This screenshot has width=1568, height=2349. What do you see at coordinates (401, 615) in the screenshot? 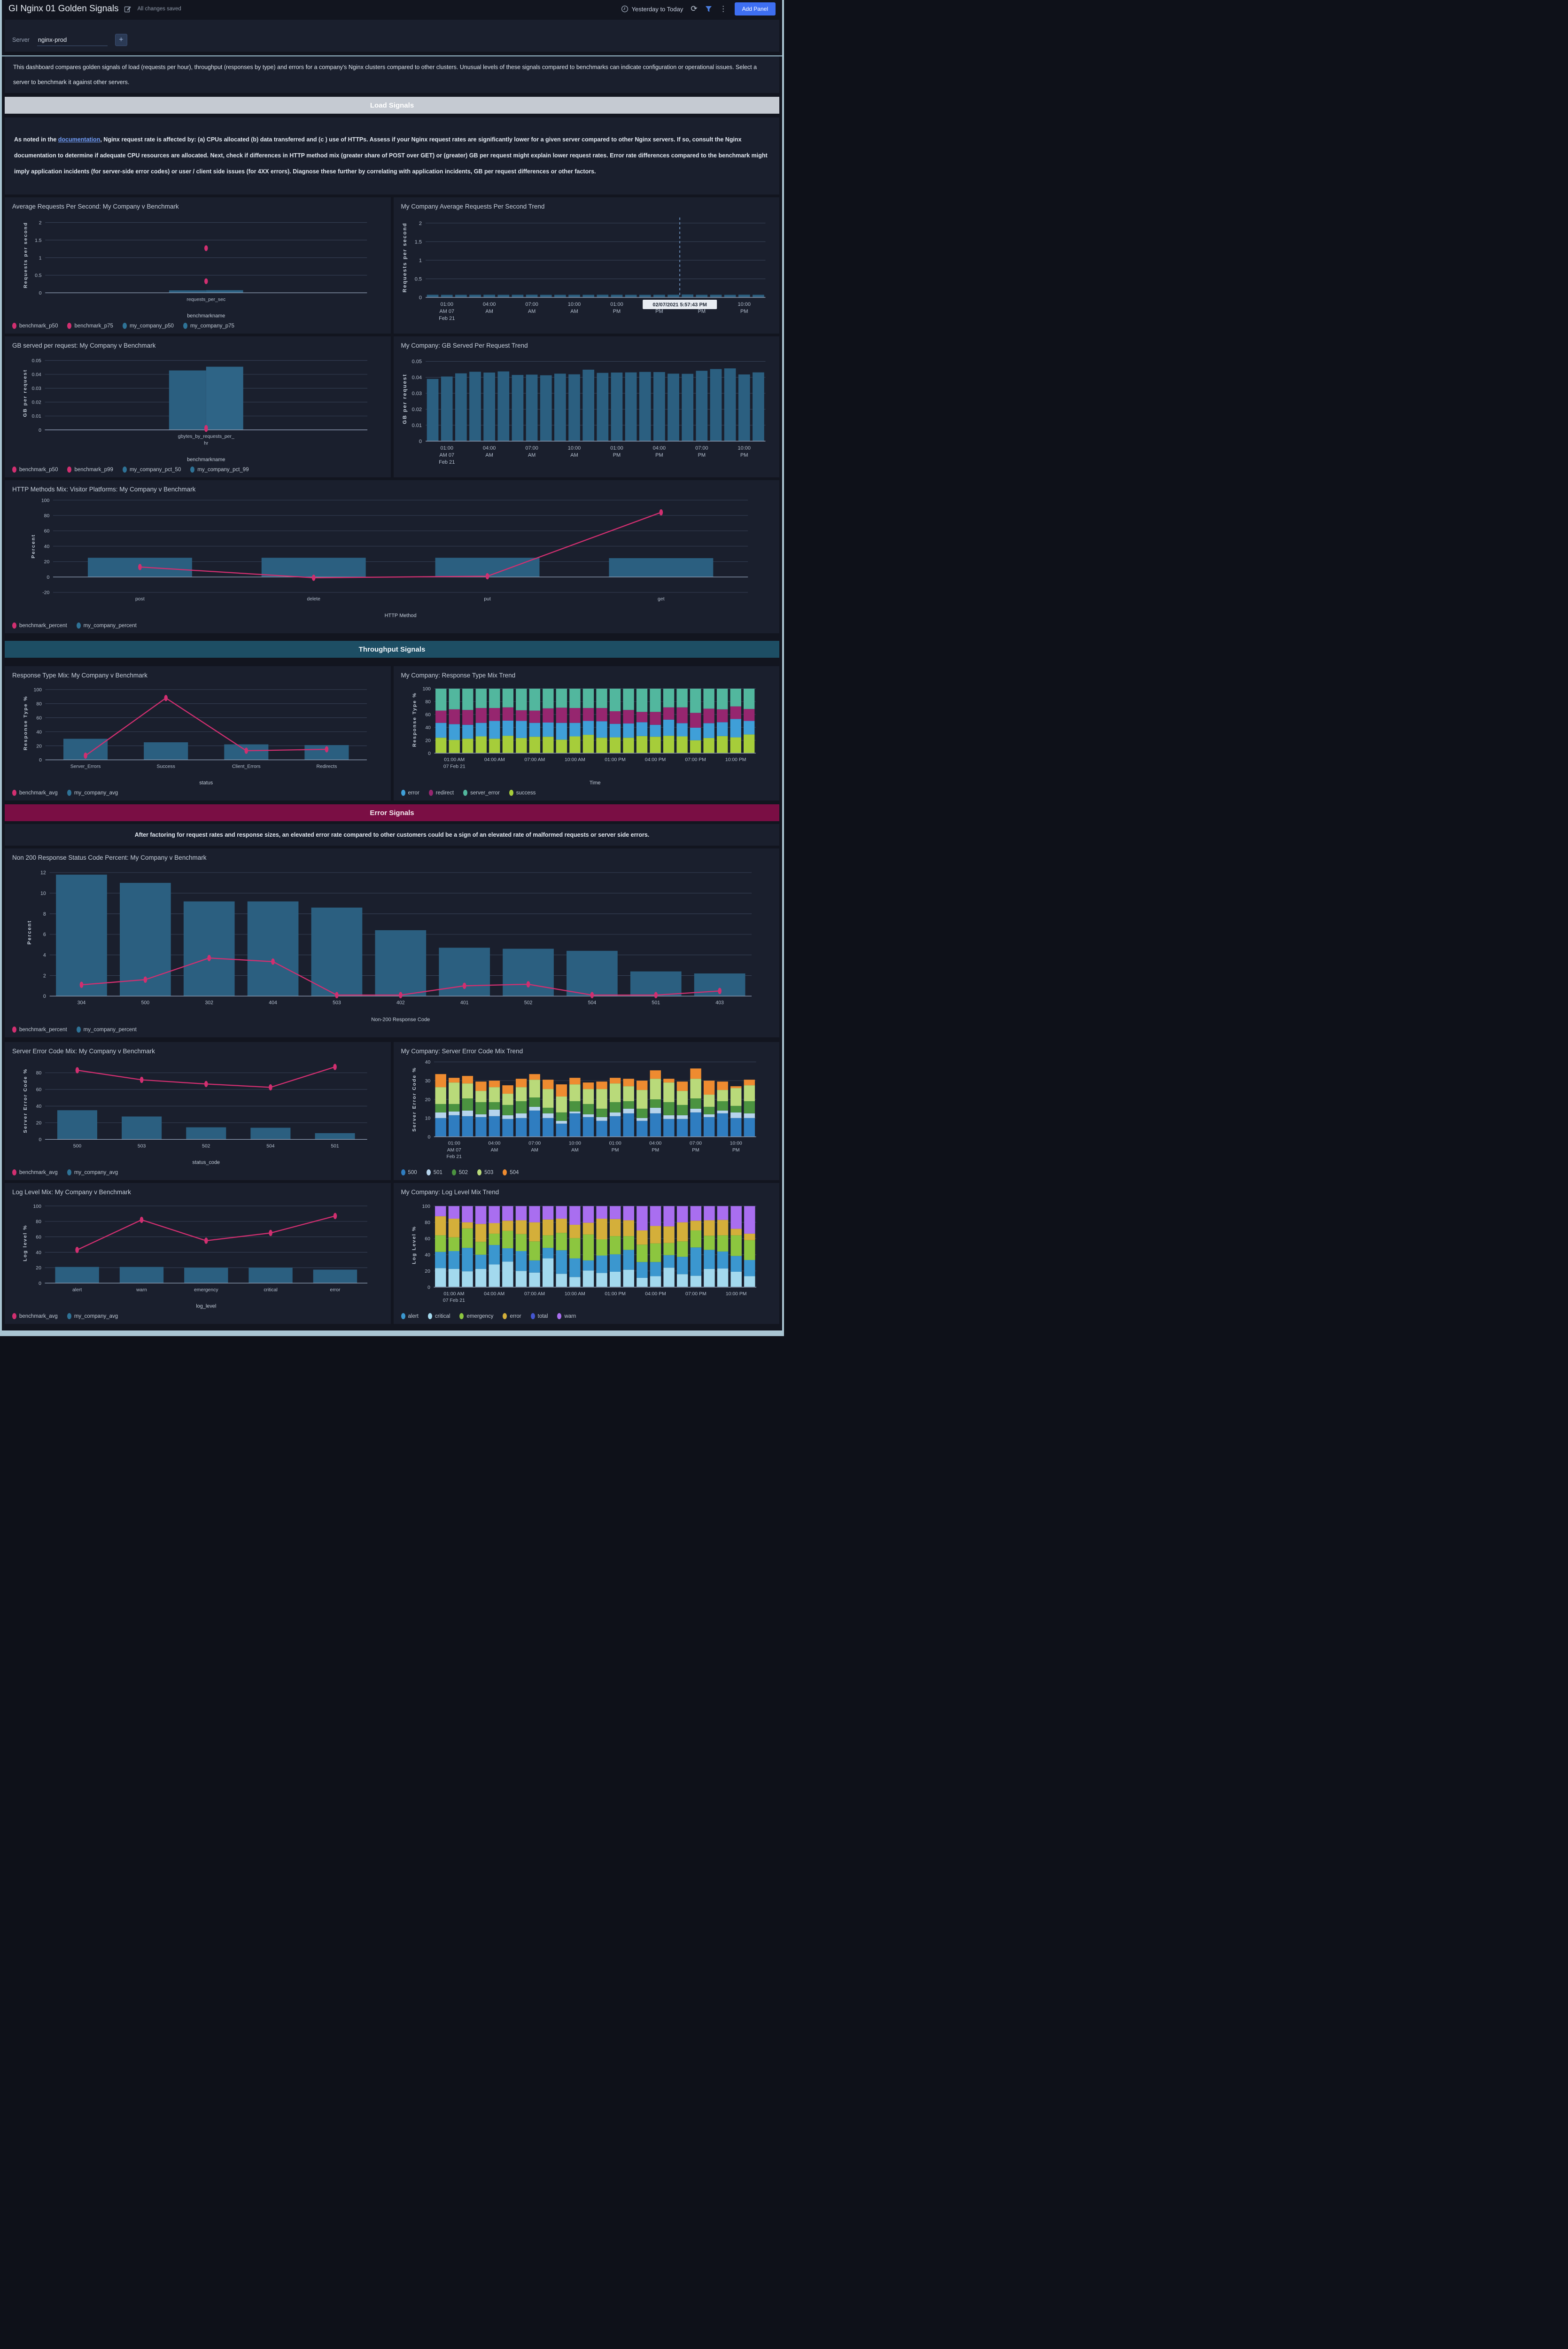
I see `svg-text: HTTP Method` at bounding box center [401, 615].